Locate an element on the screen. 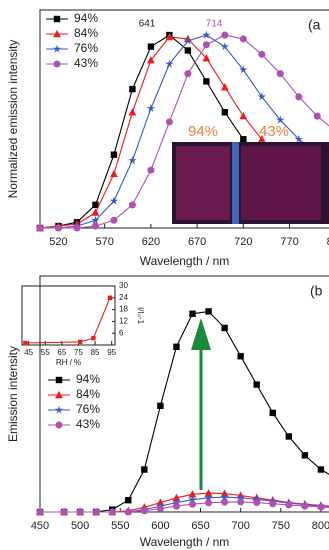  x-tick-label: 85 is located at coordinates (95, 352).